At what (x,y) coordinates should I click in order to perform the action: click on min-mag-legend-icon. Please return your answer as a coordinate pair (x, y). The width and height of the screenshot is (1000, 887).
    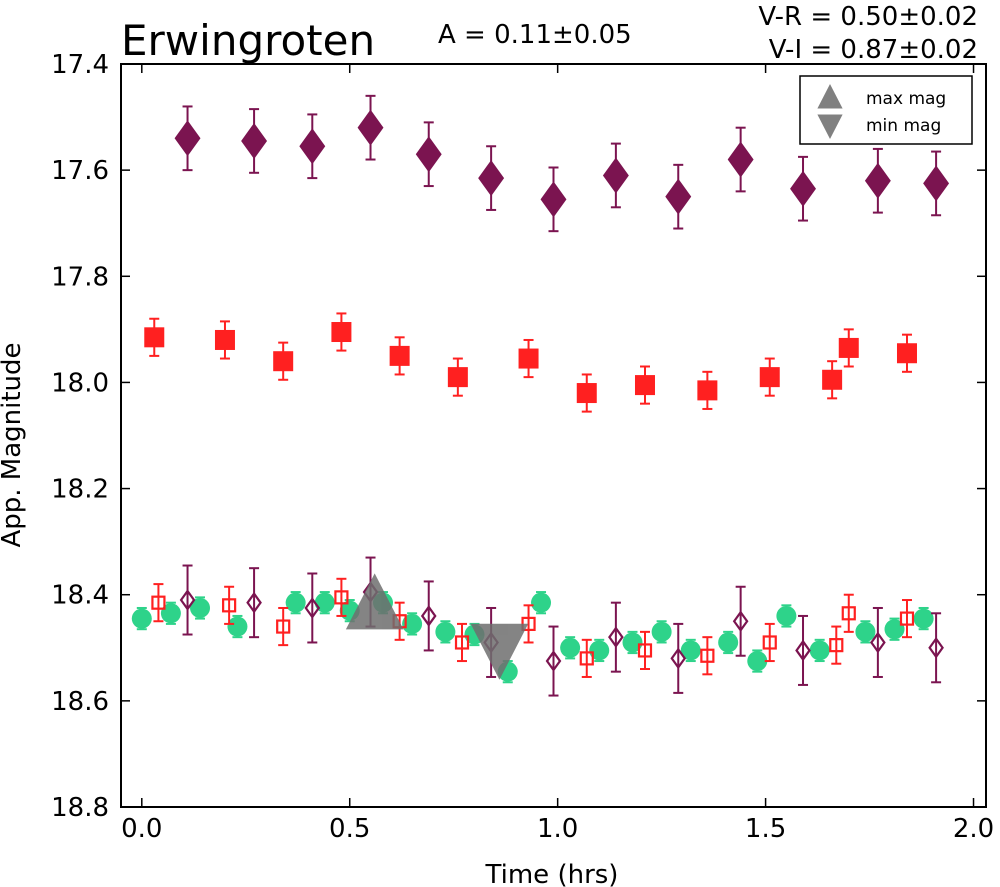
    Looking at the image, I should click on (830, 126).